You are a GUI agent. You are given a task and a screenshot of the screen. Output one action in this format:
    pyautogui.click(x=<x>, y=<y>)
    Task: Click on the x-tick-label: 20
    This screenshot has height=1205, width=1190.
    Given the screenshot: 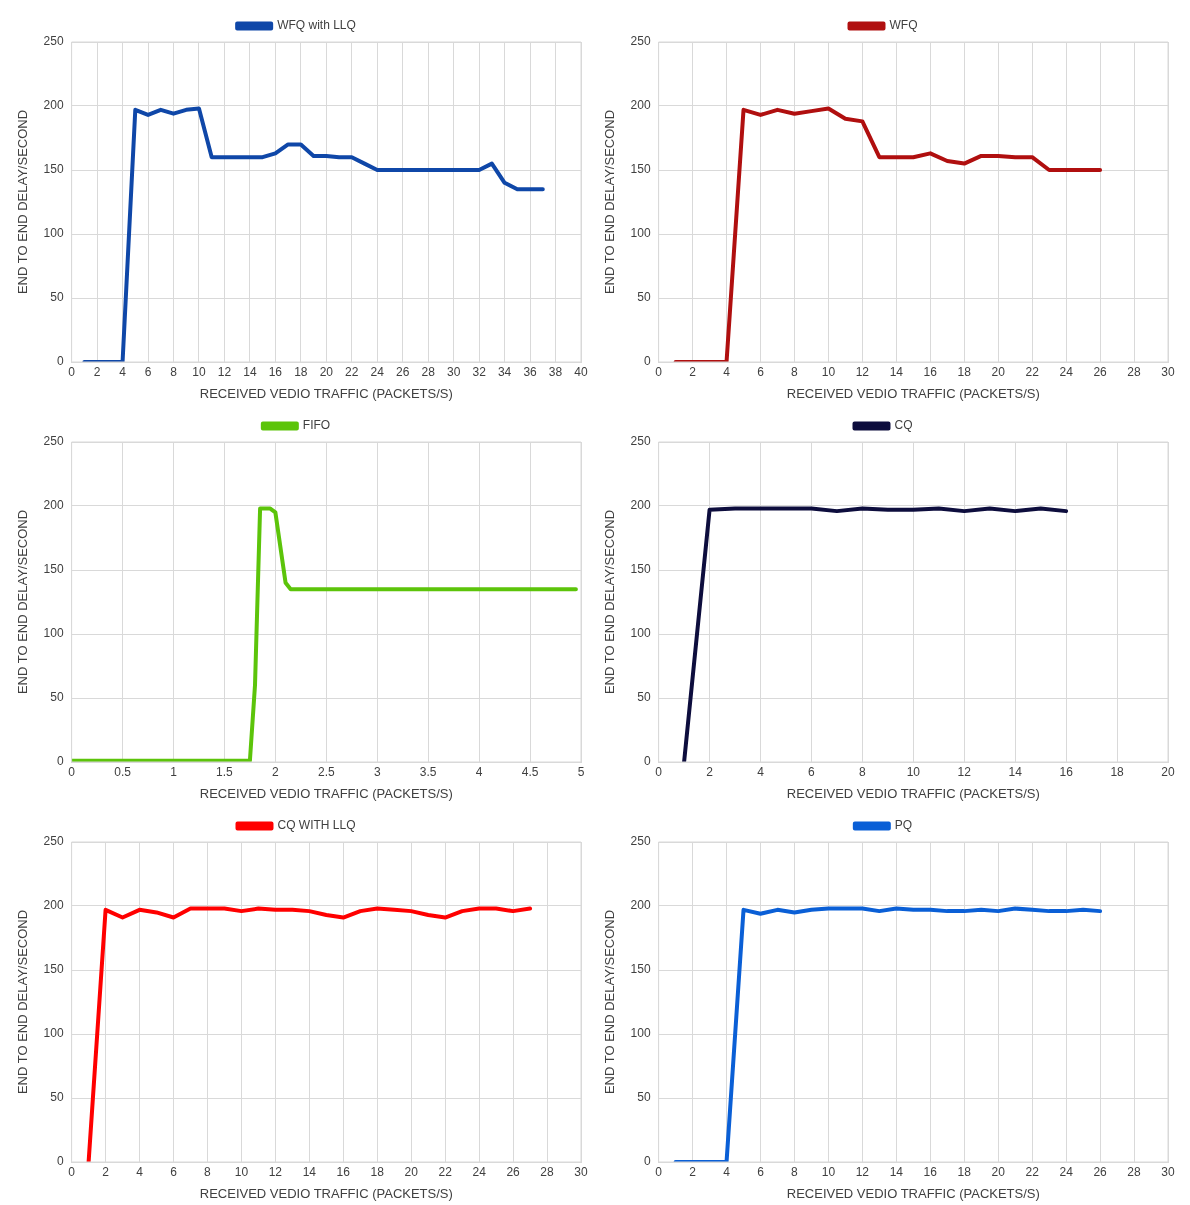 What is the action you would take?
    pyautogui.click(x=1168, y=771)
    